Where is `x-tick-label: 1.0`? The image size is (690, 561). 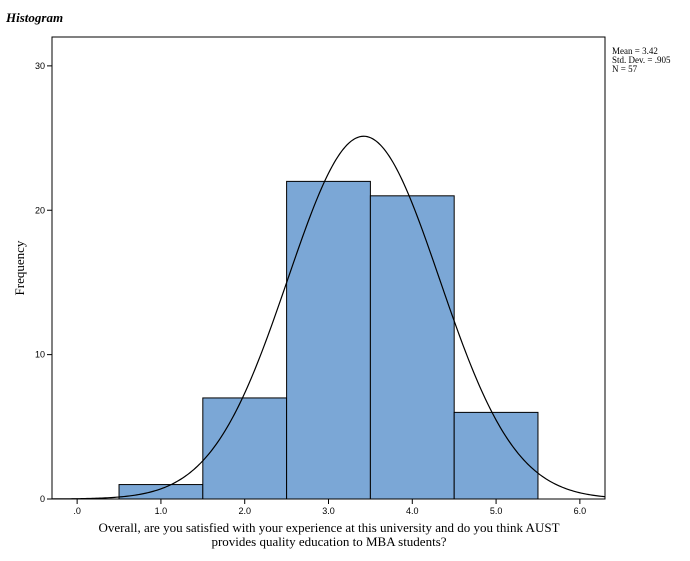
x-tick-label: 1.0 is located at coordinates (161, 511).